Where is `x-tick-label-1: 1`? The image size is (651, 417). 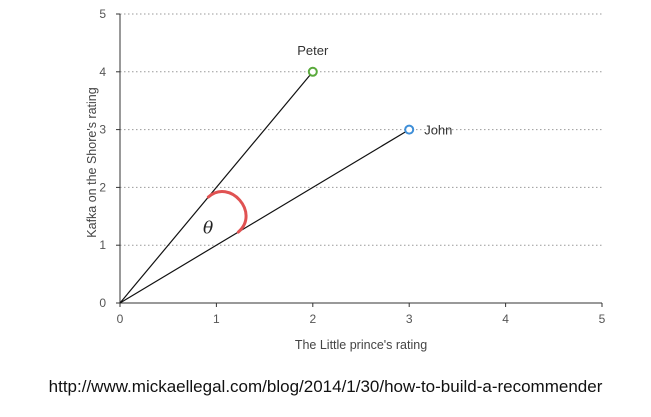
x-tick-label-1: 1 is located at coordinates (216, 319).